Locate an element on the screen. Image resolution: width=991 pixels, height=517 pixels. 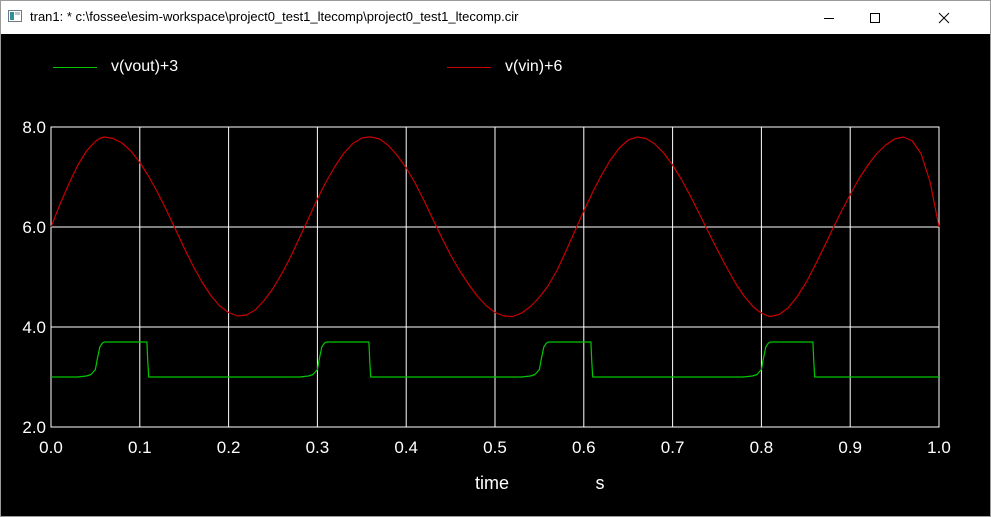
x-tick-label: 0.0 is located at coordinates (51, 447).